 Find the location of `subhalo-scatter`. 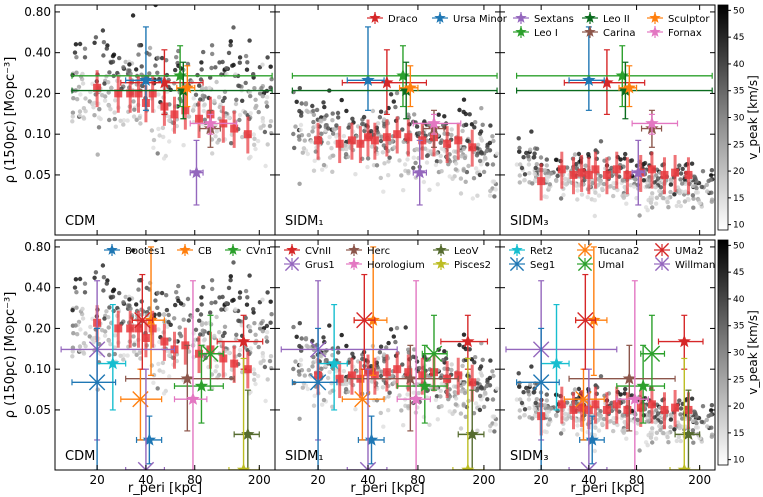

subhalo-scatter is located at coordinates (395, 143).